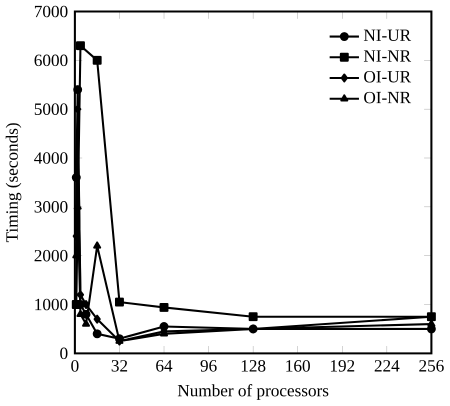 This screenshot has width=450, height=406. I want to click on legend-label: NI-NR, so click(388, 56).